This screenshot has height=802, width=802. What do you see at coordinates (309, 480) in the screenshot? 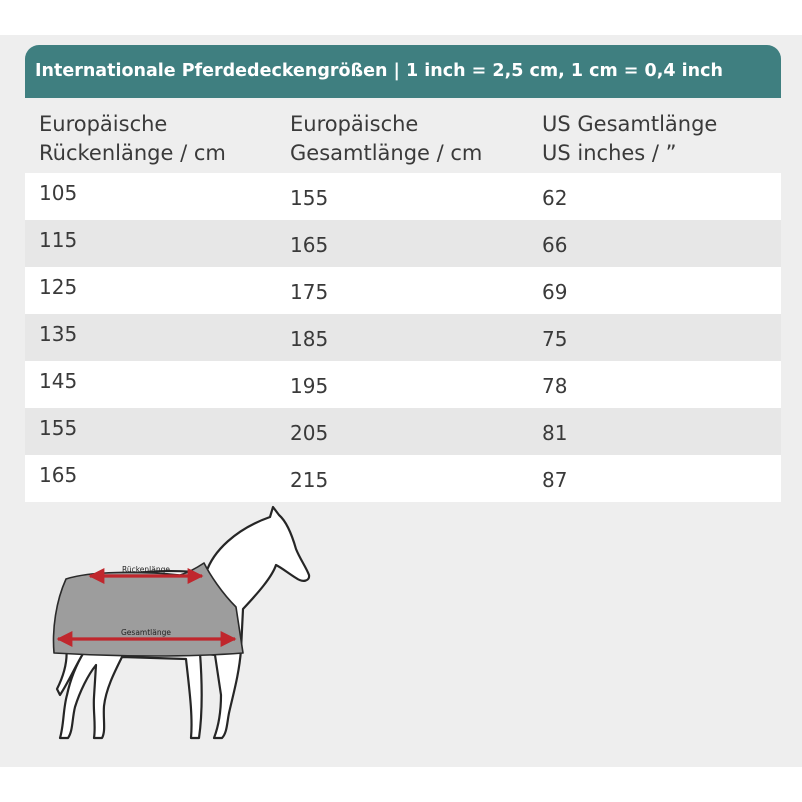
I see `cell-total-length: 215` at bounding box center [309, 480].